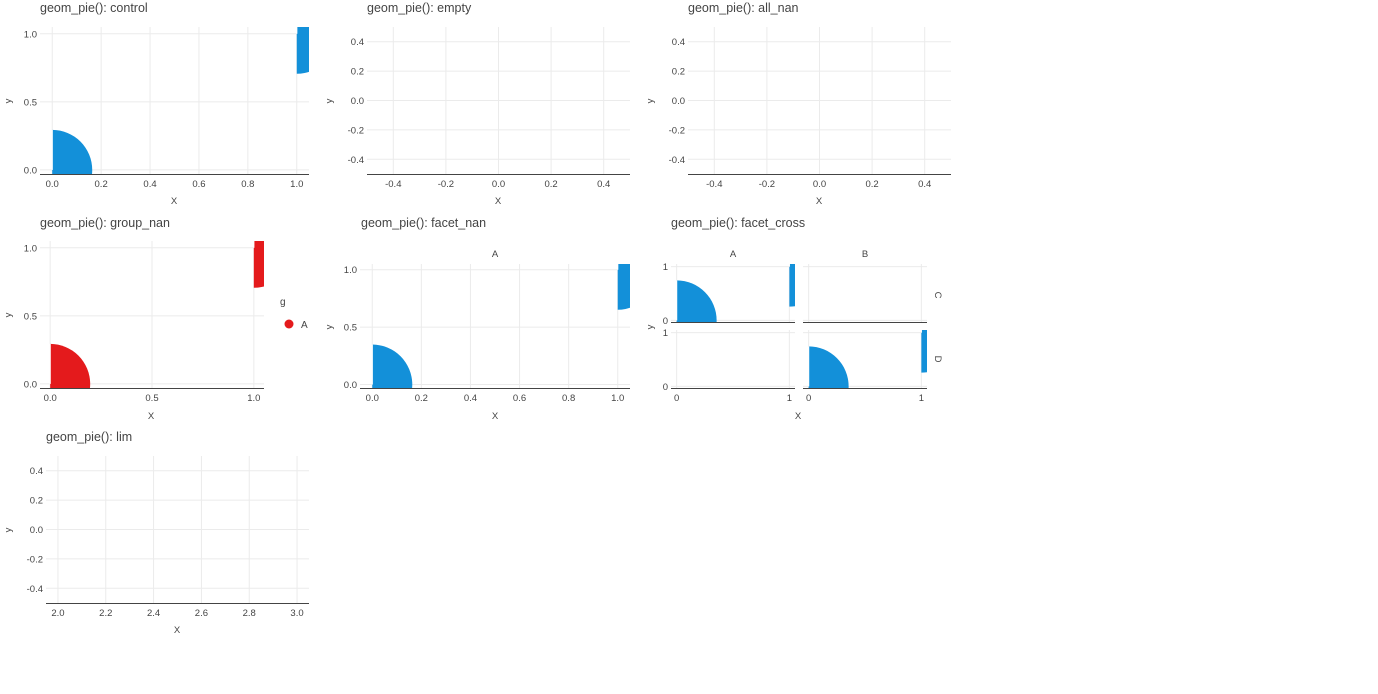 Image resolution: width=1378 pixels, height=694 pixels. What do you see at coordinates (495, 254) in the screenshot?
I see `facet-strip-a: A` at bounding box center [495, 254].